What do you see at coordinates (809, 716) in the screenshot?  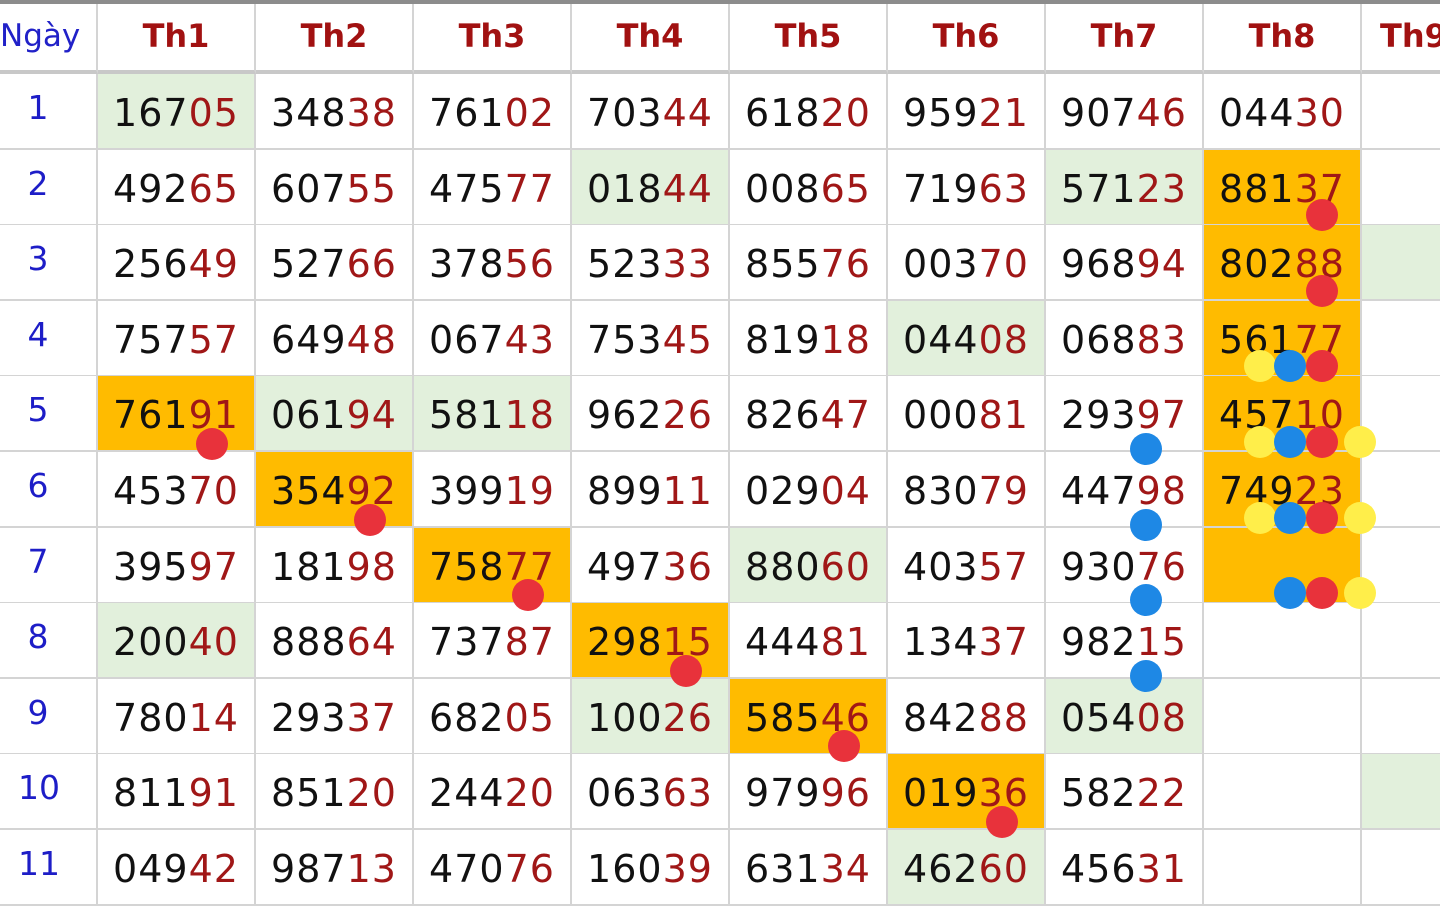 I see `result-cell: 58546` at bounding box center [809, 716].